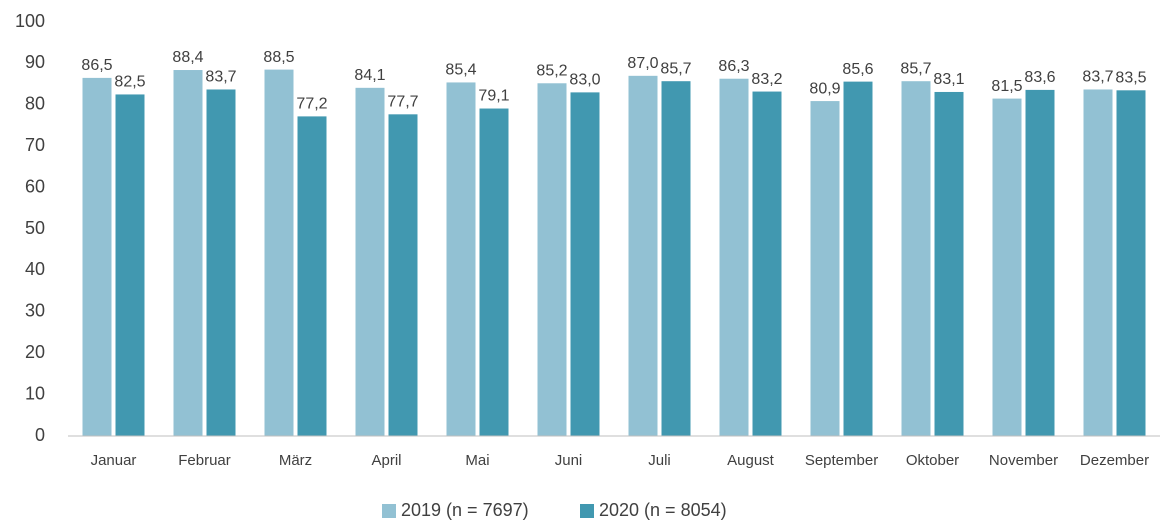  I want to click on value-label: 83,1, so click(948, 79).